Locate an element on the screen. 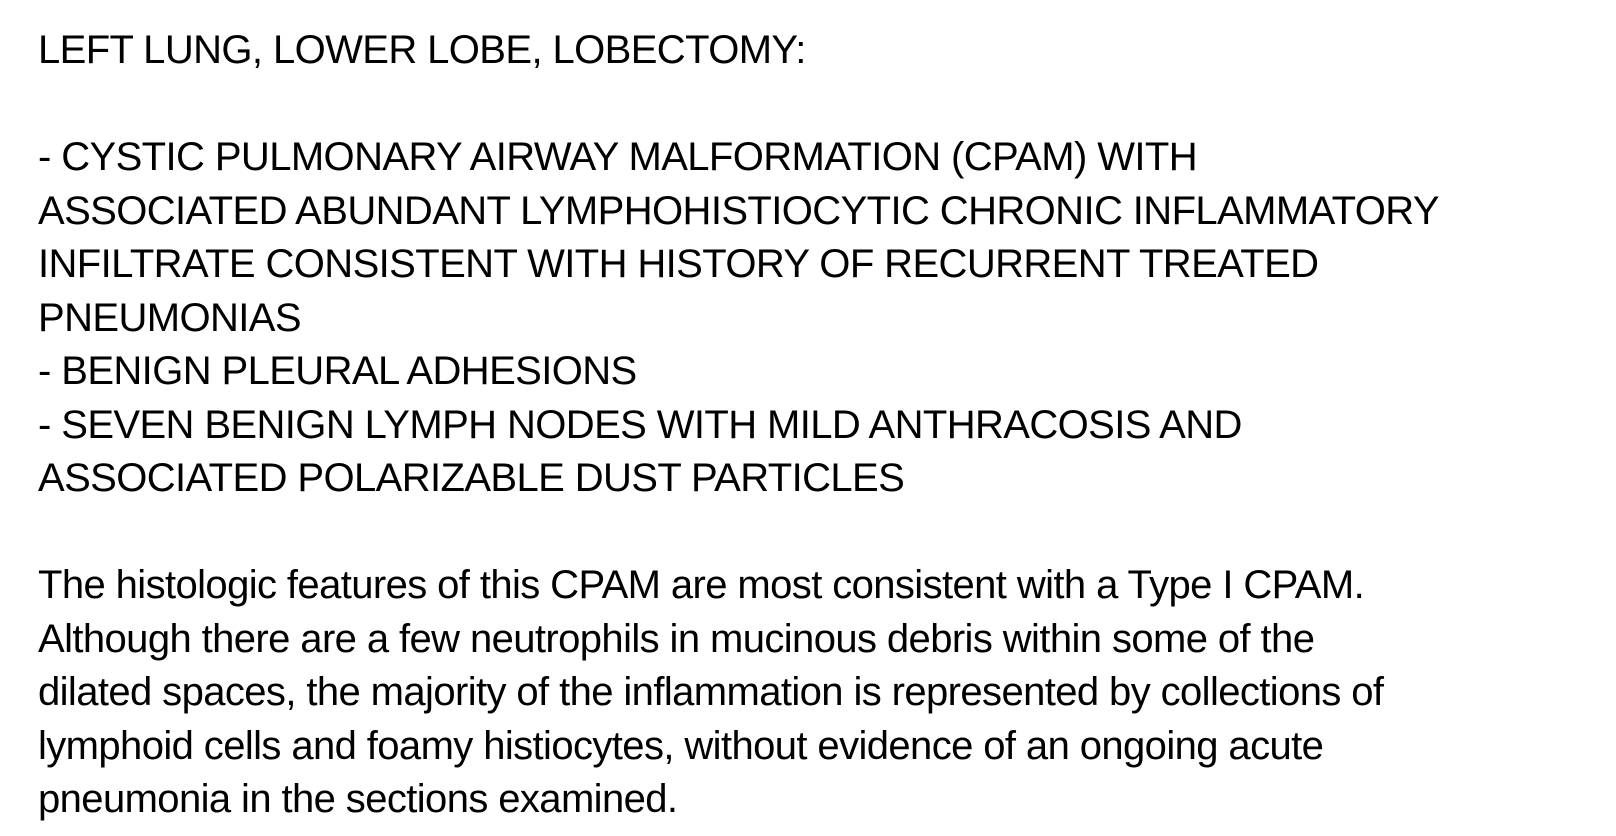 This screenshot has width=1616, height=836. diagnosis-line: PNEUMONIAS is located at coordinates (170, 317).